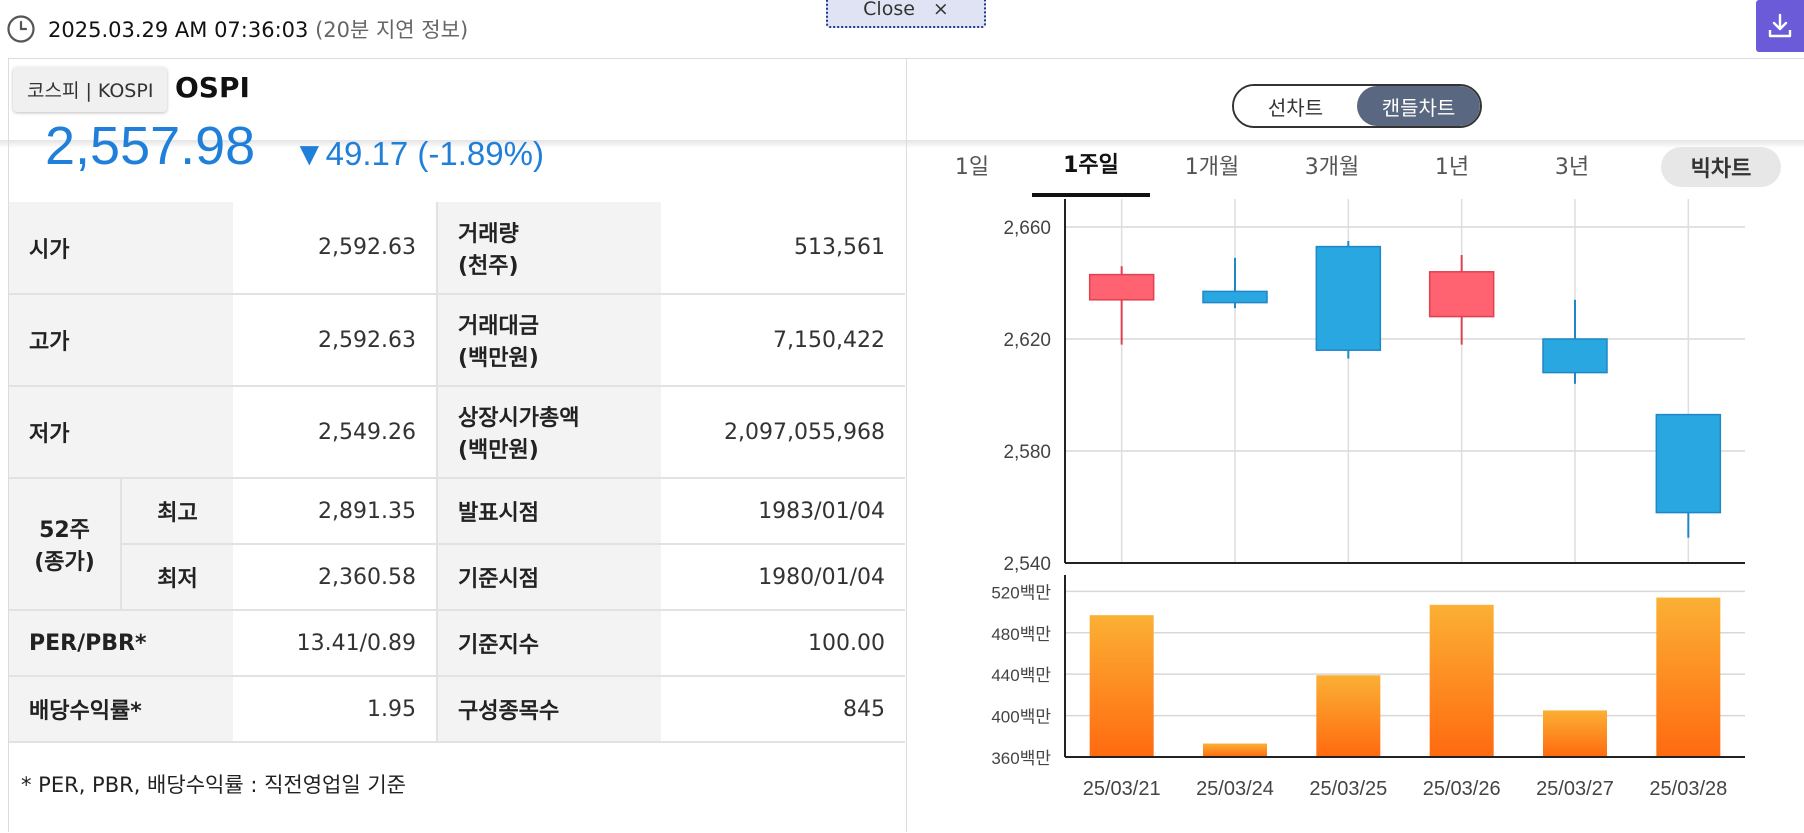  What do you see at coordinates (178, 30) in the screenshot?
I see `timestamp-time: 2025.03.29 AM 07:36:03` at bounding box center [178, 30].